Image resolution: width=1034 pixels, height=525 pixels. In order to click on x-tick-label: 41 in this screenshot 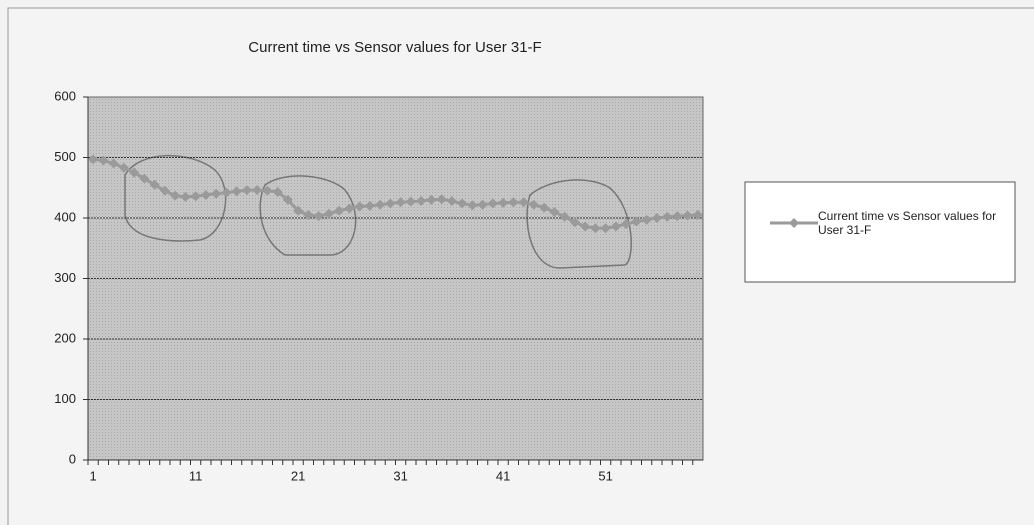, I will do `click(503, 475)`.